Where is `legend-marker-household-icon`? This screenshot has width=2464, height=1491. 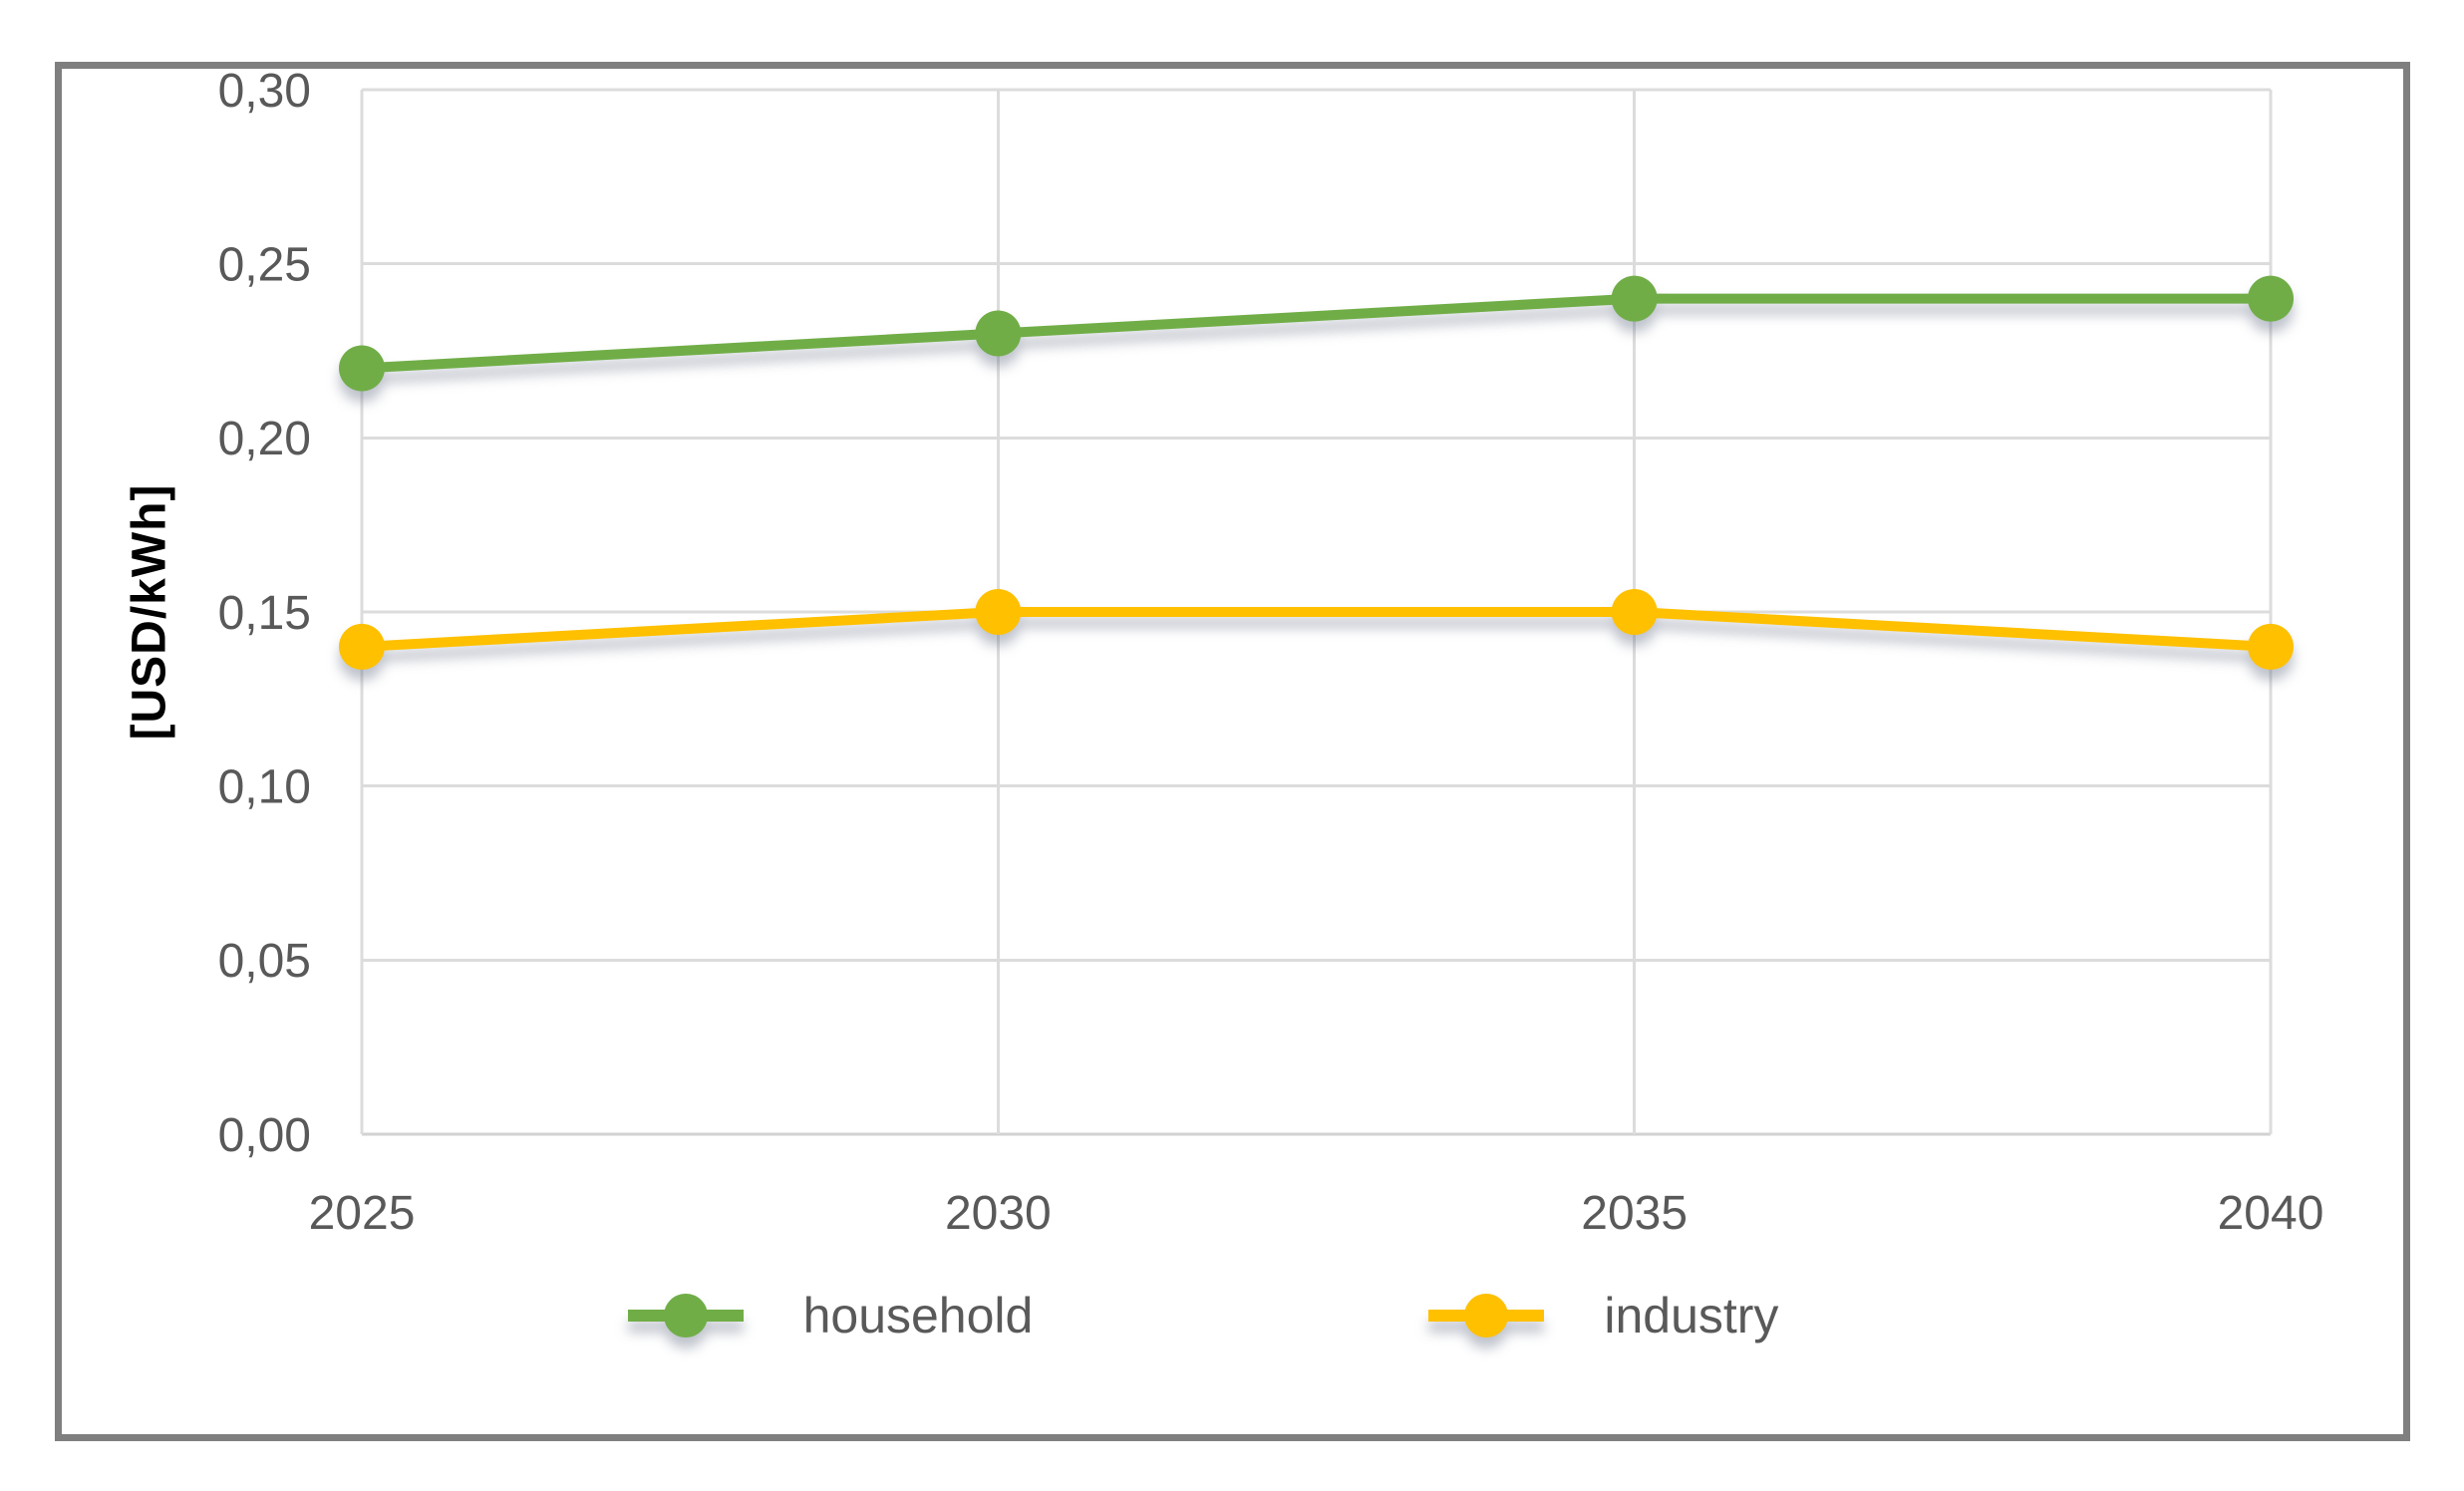
legend-marker-household-icon is located at coordinates (686, 1316).